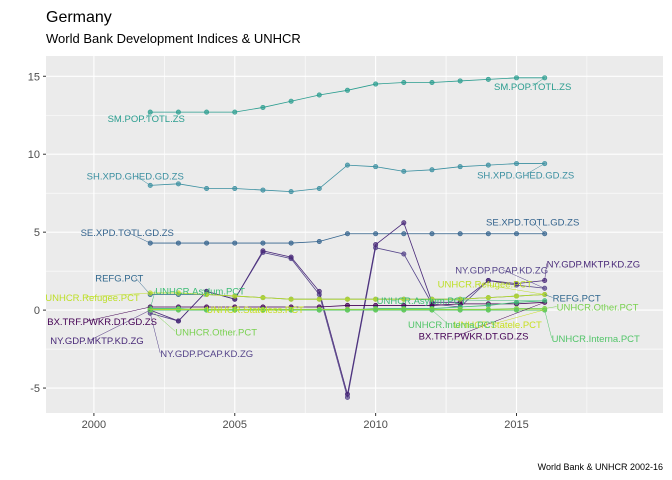 This screenshot has width=672, height=480. What do you see at coordinates (347, 178) in the screenshot?
I see `series-sh-xpd-ghed-gd-zs` at bounding box center [347, 178].